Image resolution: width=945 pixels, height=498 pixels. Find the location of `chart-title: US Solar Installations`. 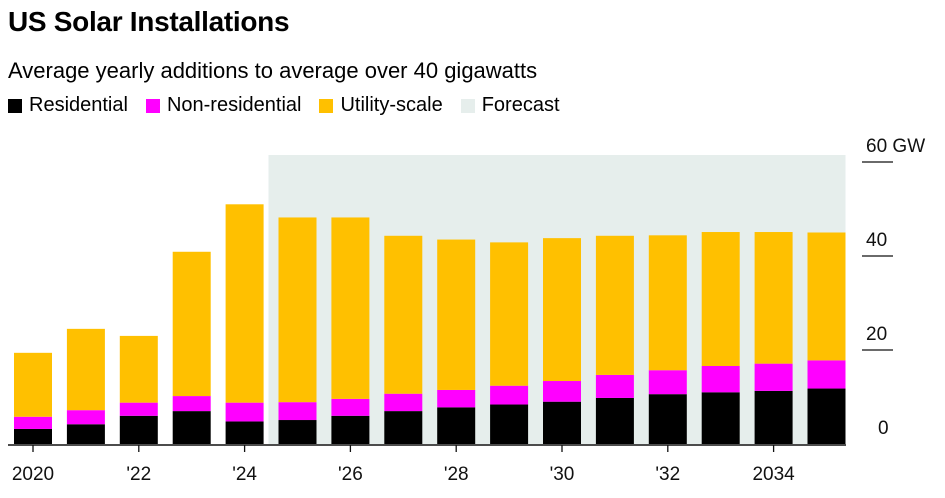

chart-title: US Solar Installations is located at coordinates (149, 21).